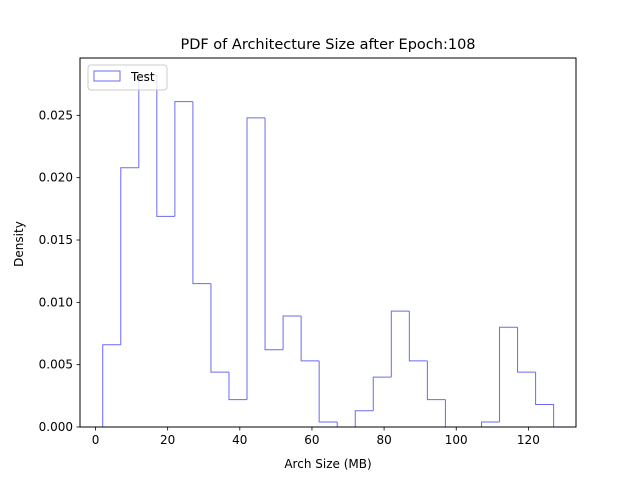  I want to click on y-tick-label: 0.000, so click(56, 427).